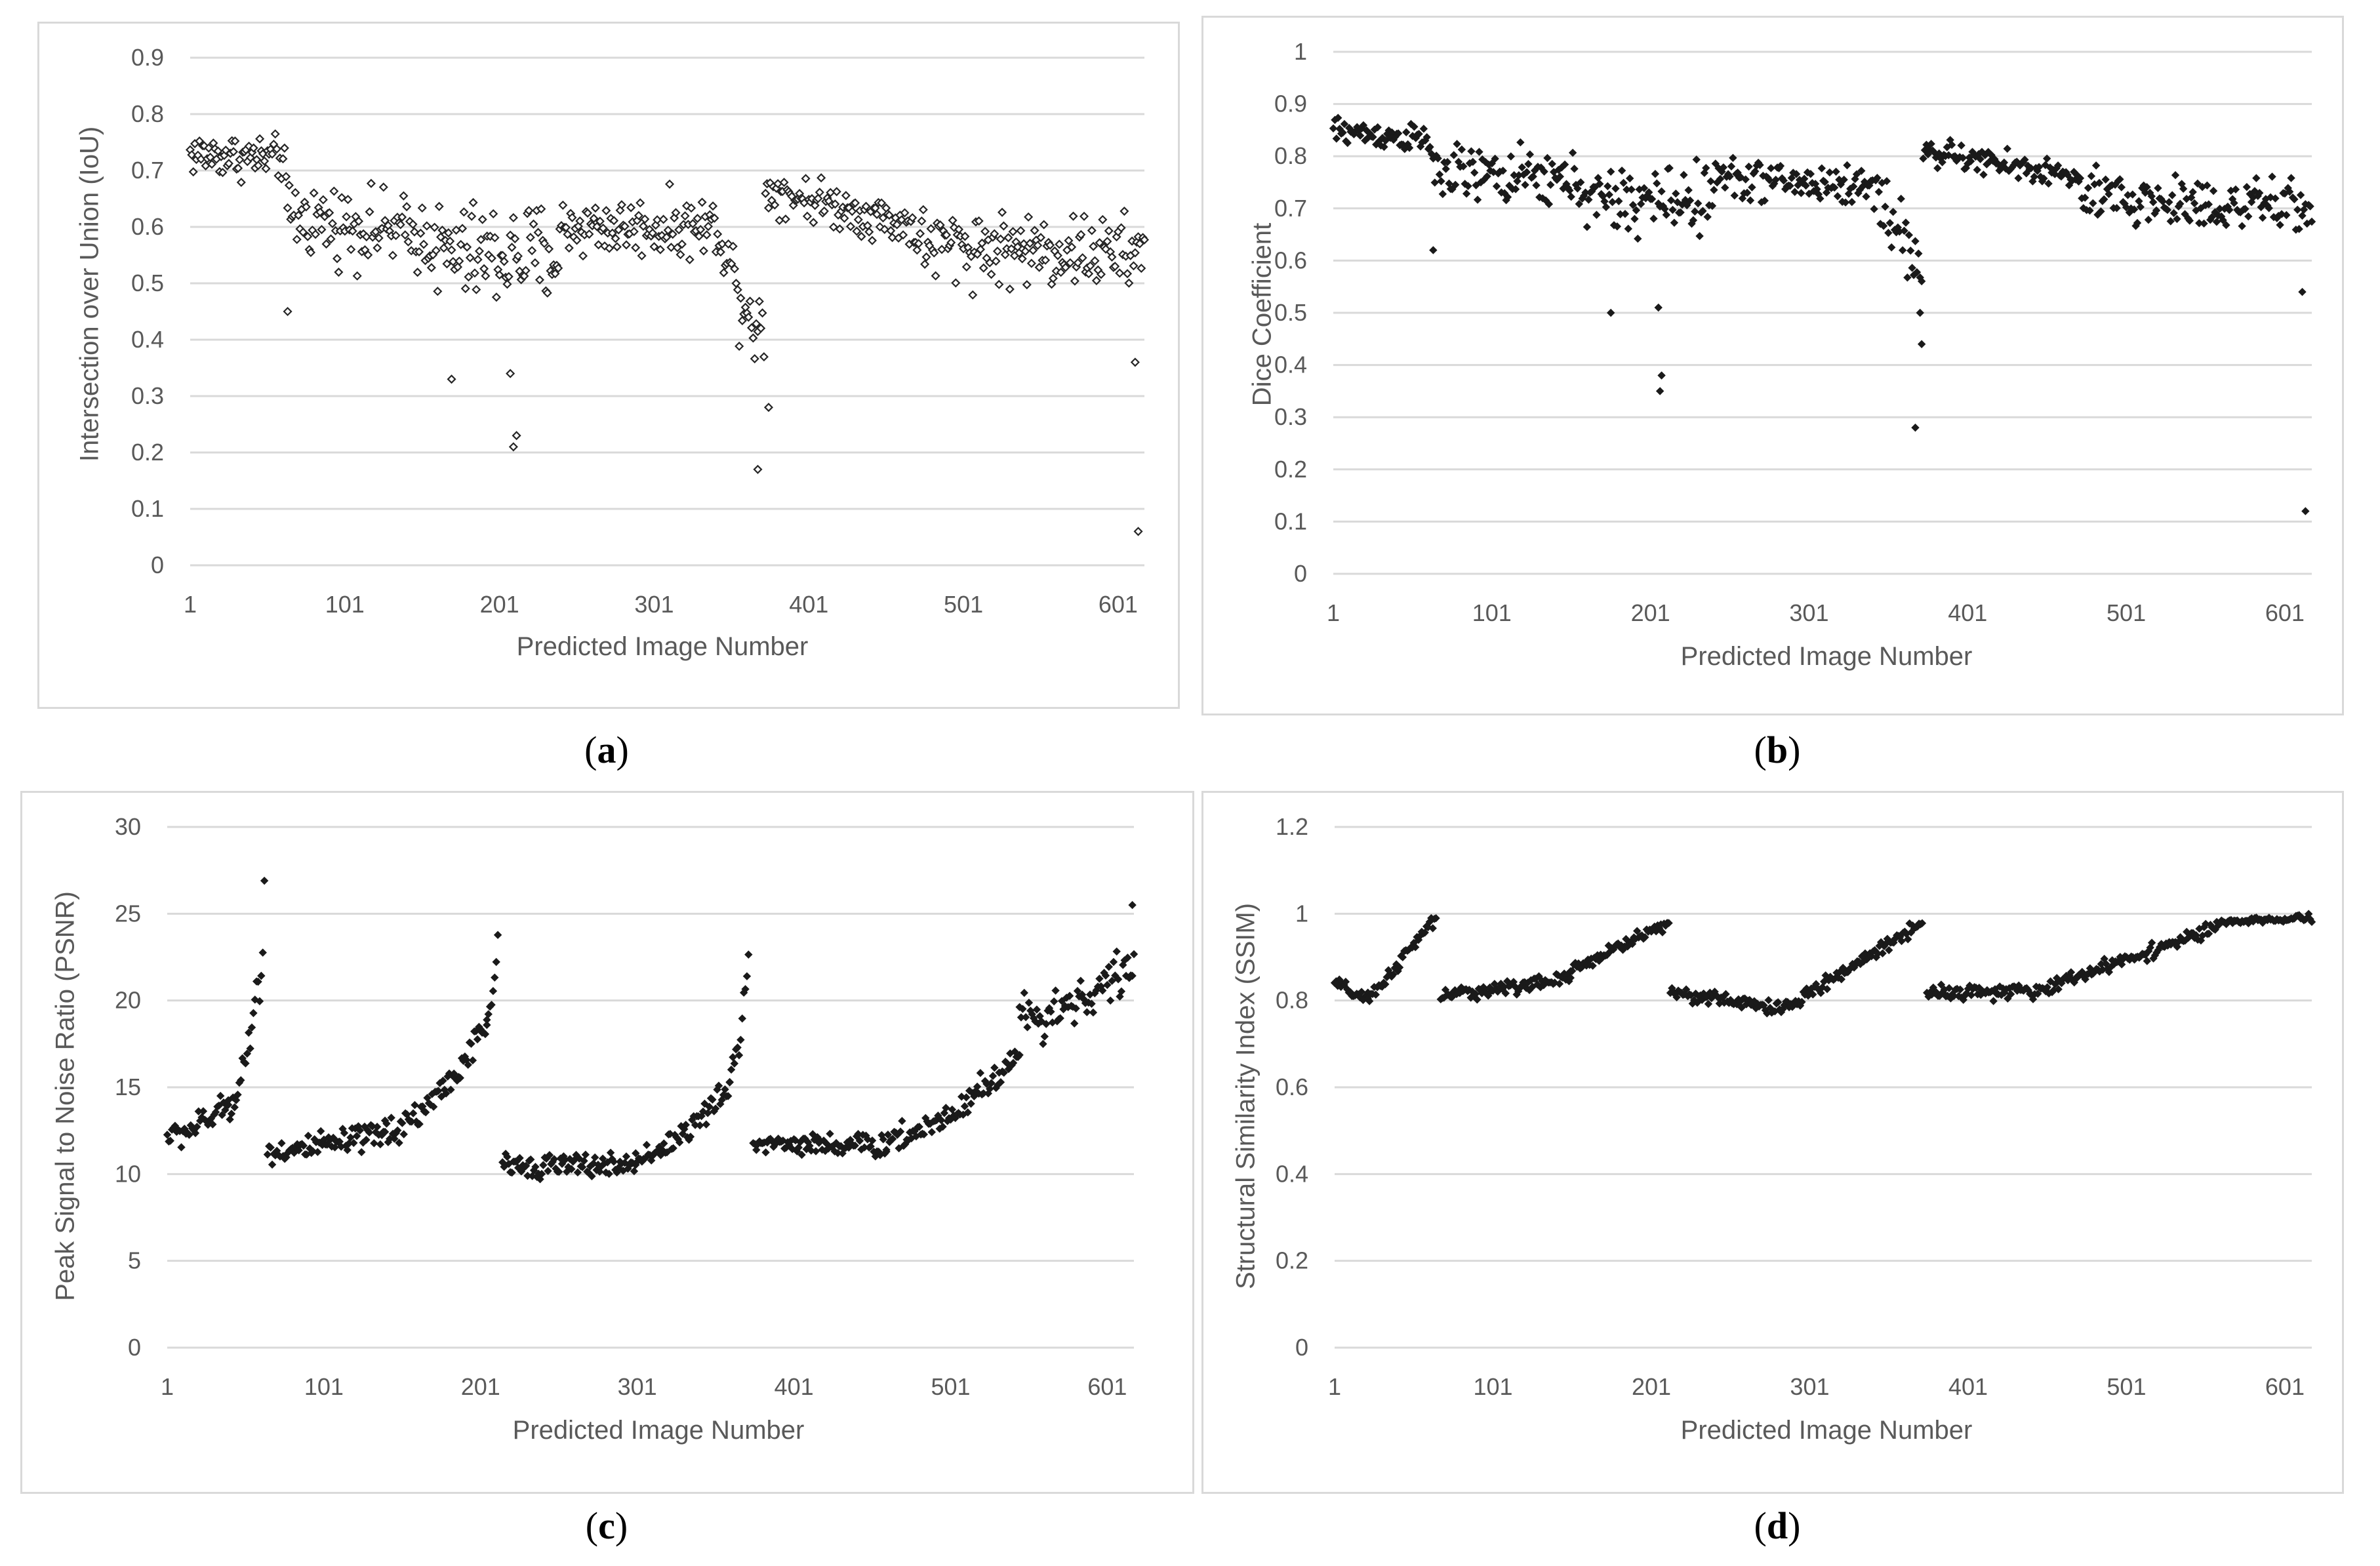 Image resolution: width=2380 pixels, height=1566 pixels. Describe the element at coordinates (345, 604) in the screenshot. I see `x-tick-label: 101` at that location.